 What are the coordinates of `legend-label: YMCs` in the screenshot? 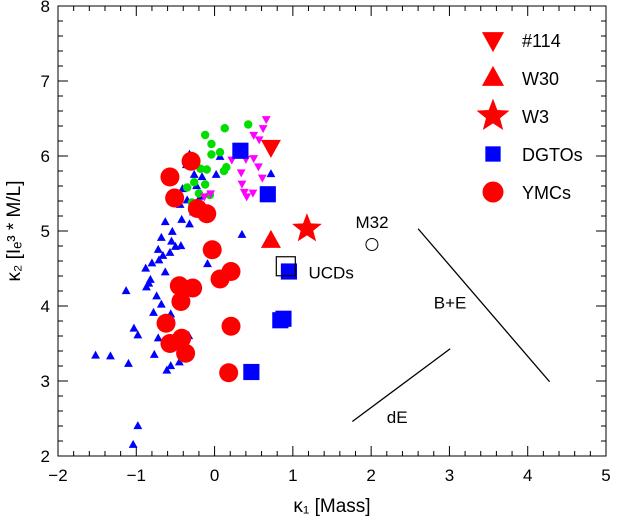 It's located at (546, 193).